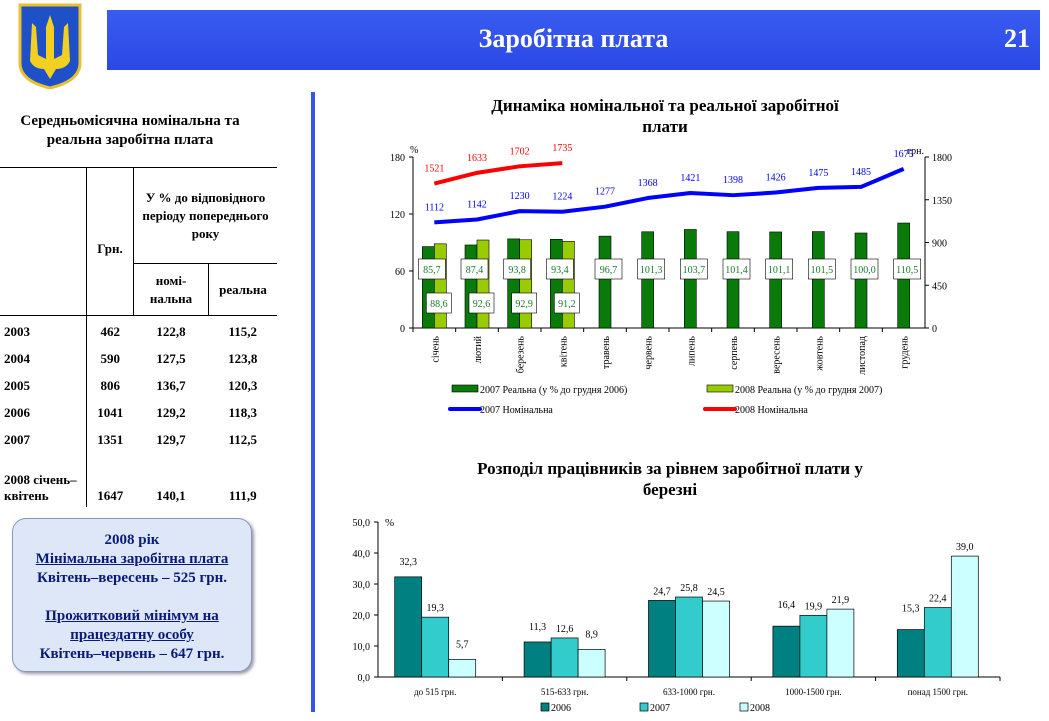 This screenshot has height=721, width=1049. I want to click on line-2007-nominal-label: 1398, so click(733, 180).